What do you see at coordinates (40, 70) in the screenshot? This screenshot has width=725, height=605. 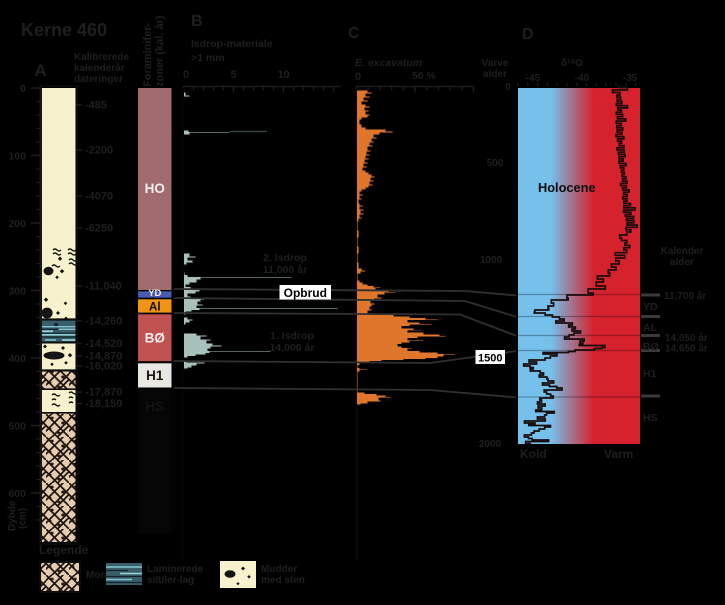 I see `svg-text: A` at bounding box center [40, 70].